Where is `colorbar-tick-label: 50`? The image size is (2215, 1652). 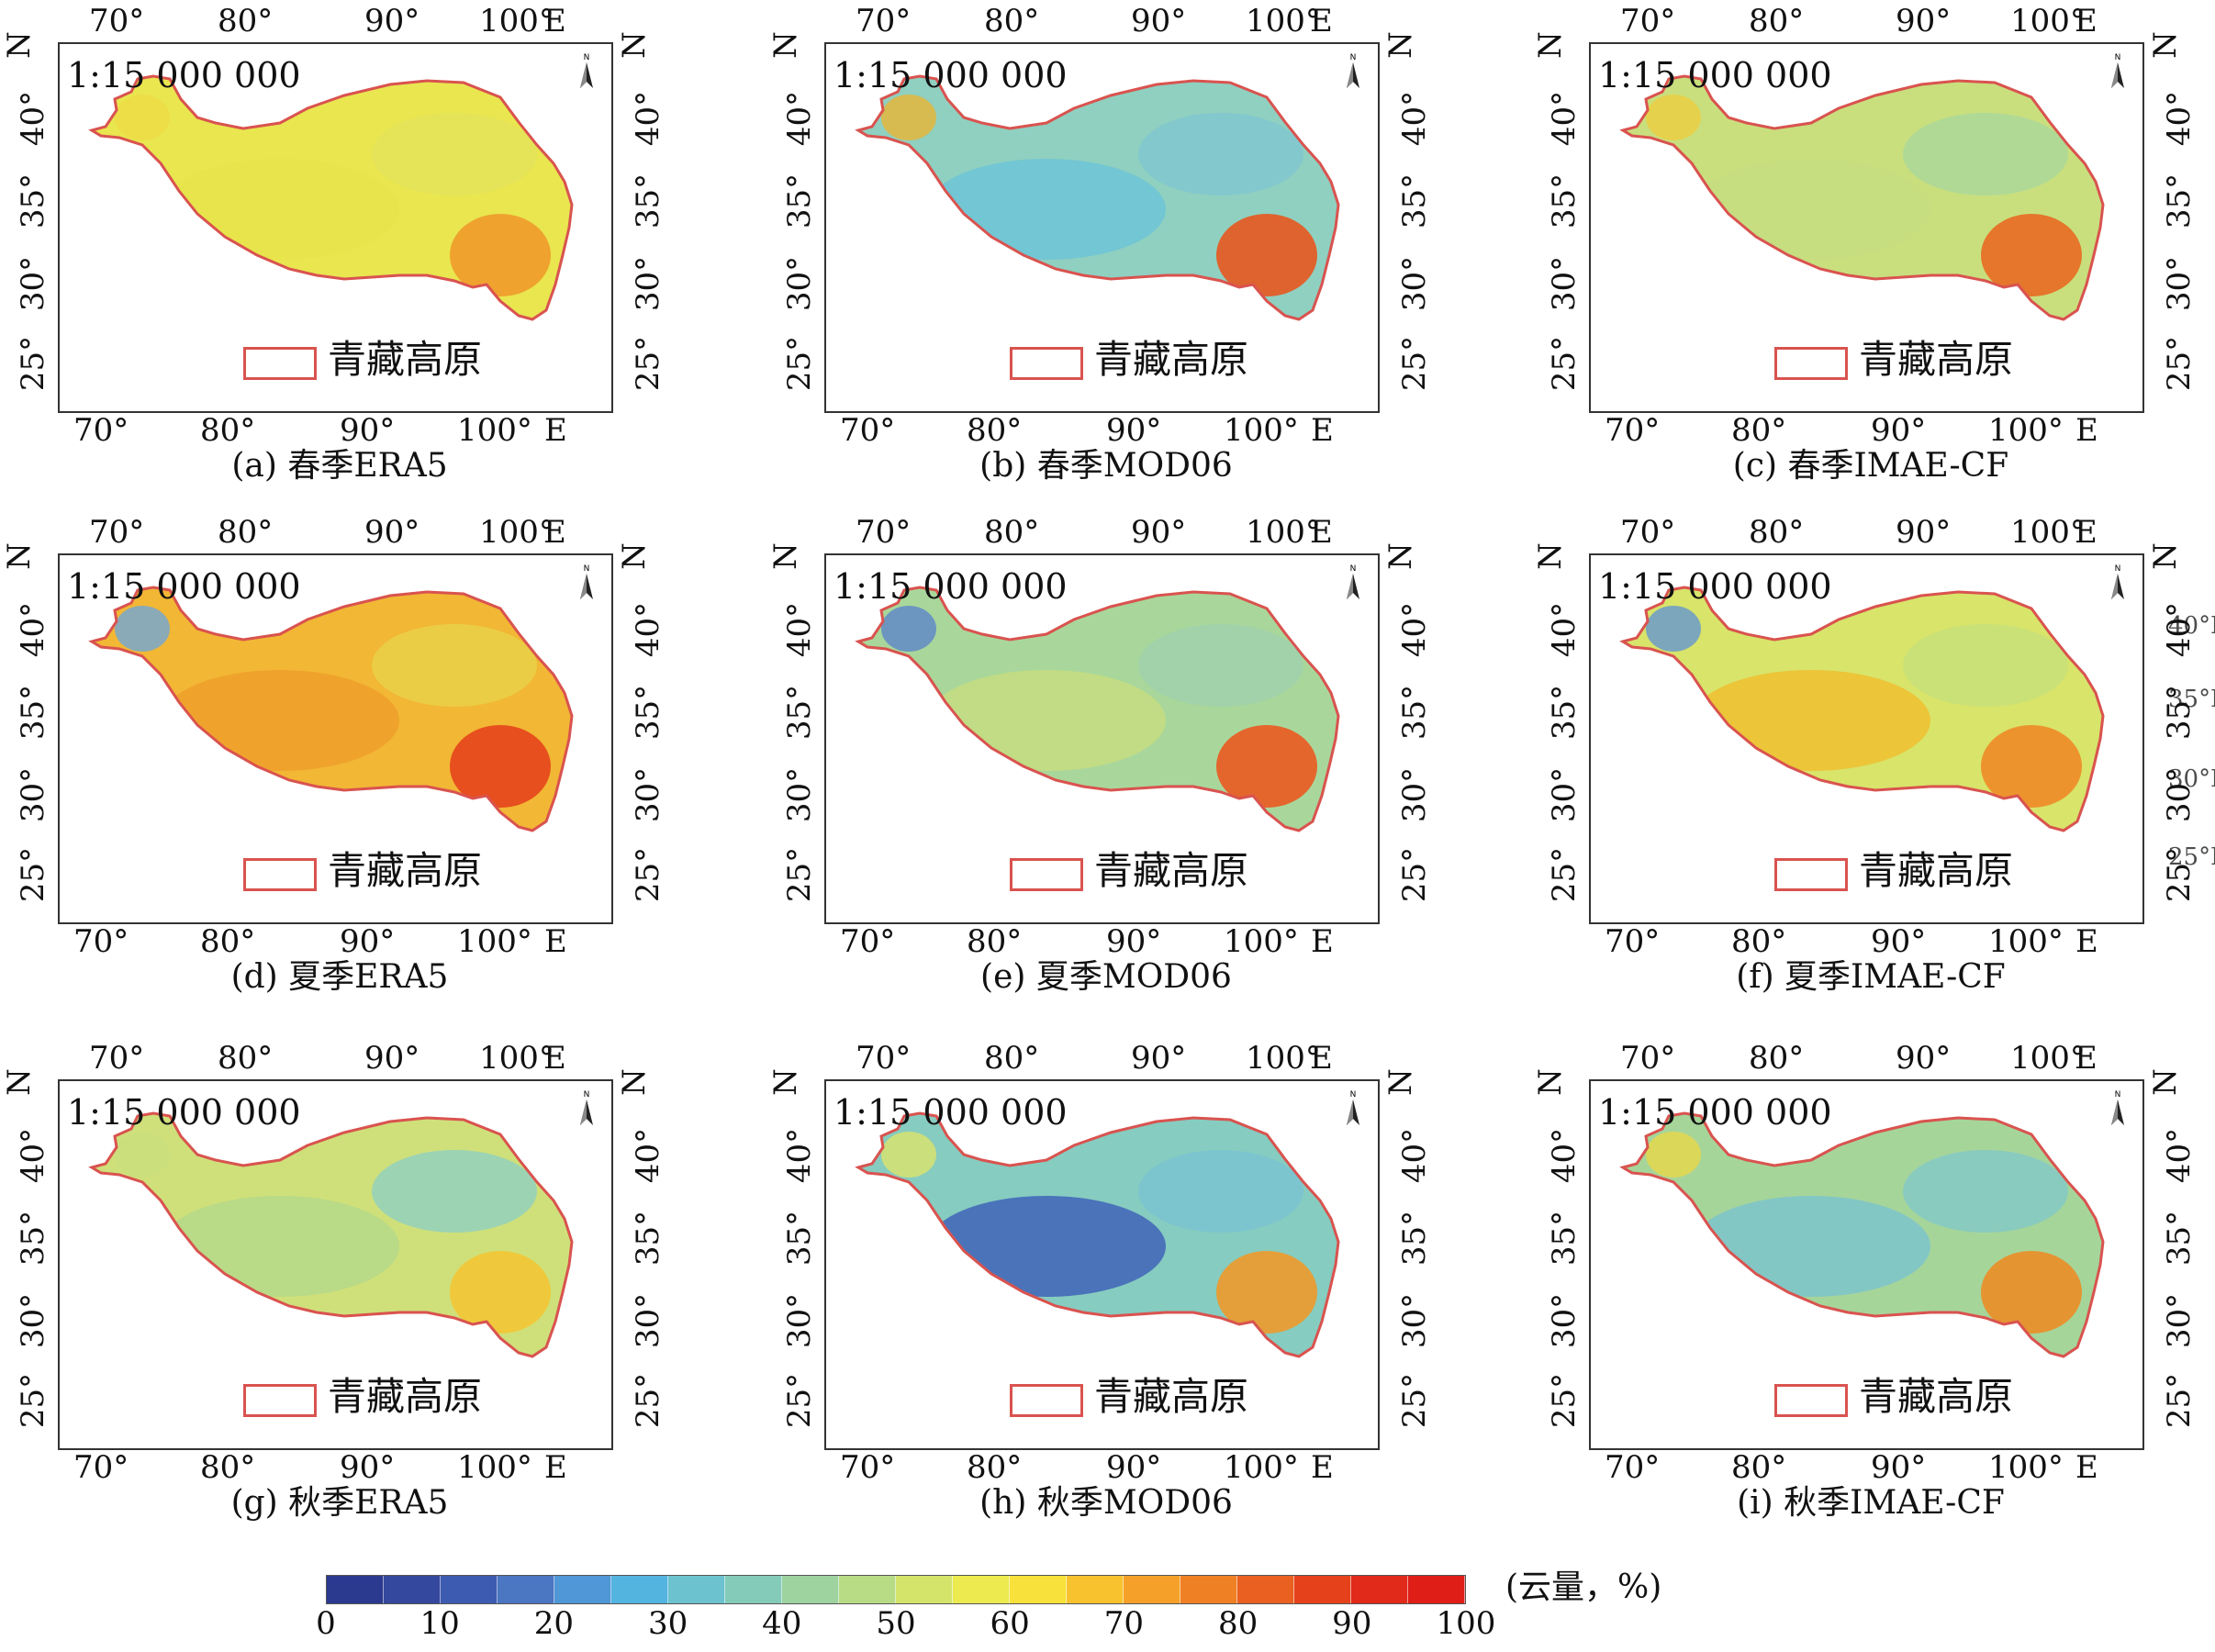
colorbar-tick-label: 50 is located at coordinates (896, 1624).